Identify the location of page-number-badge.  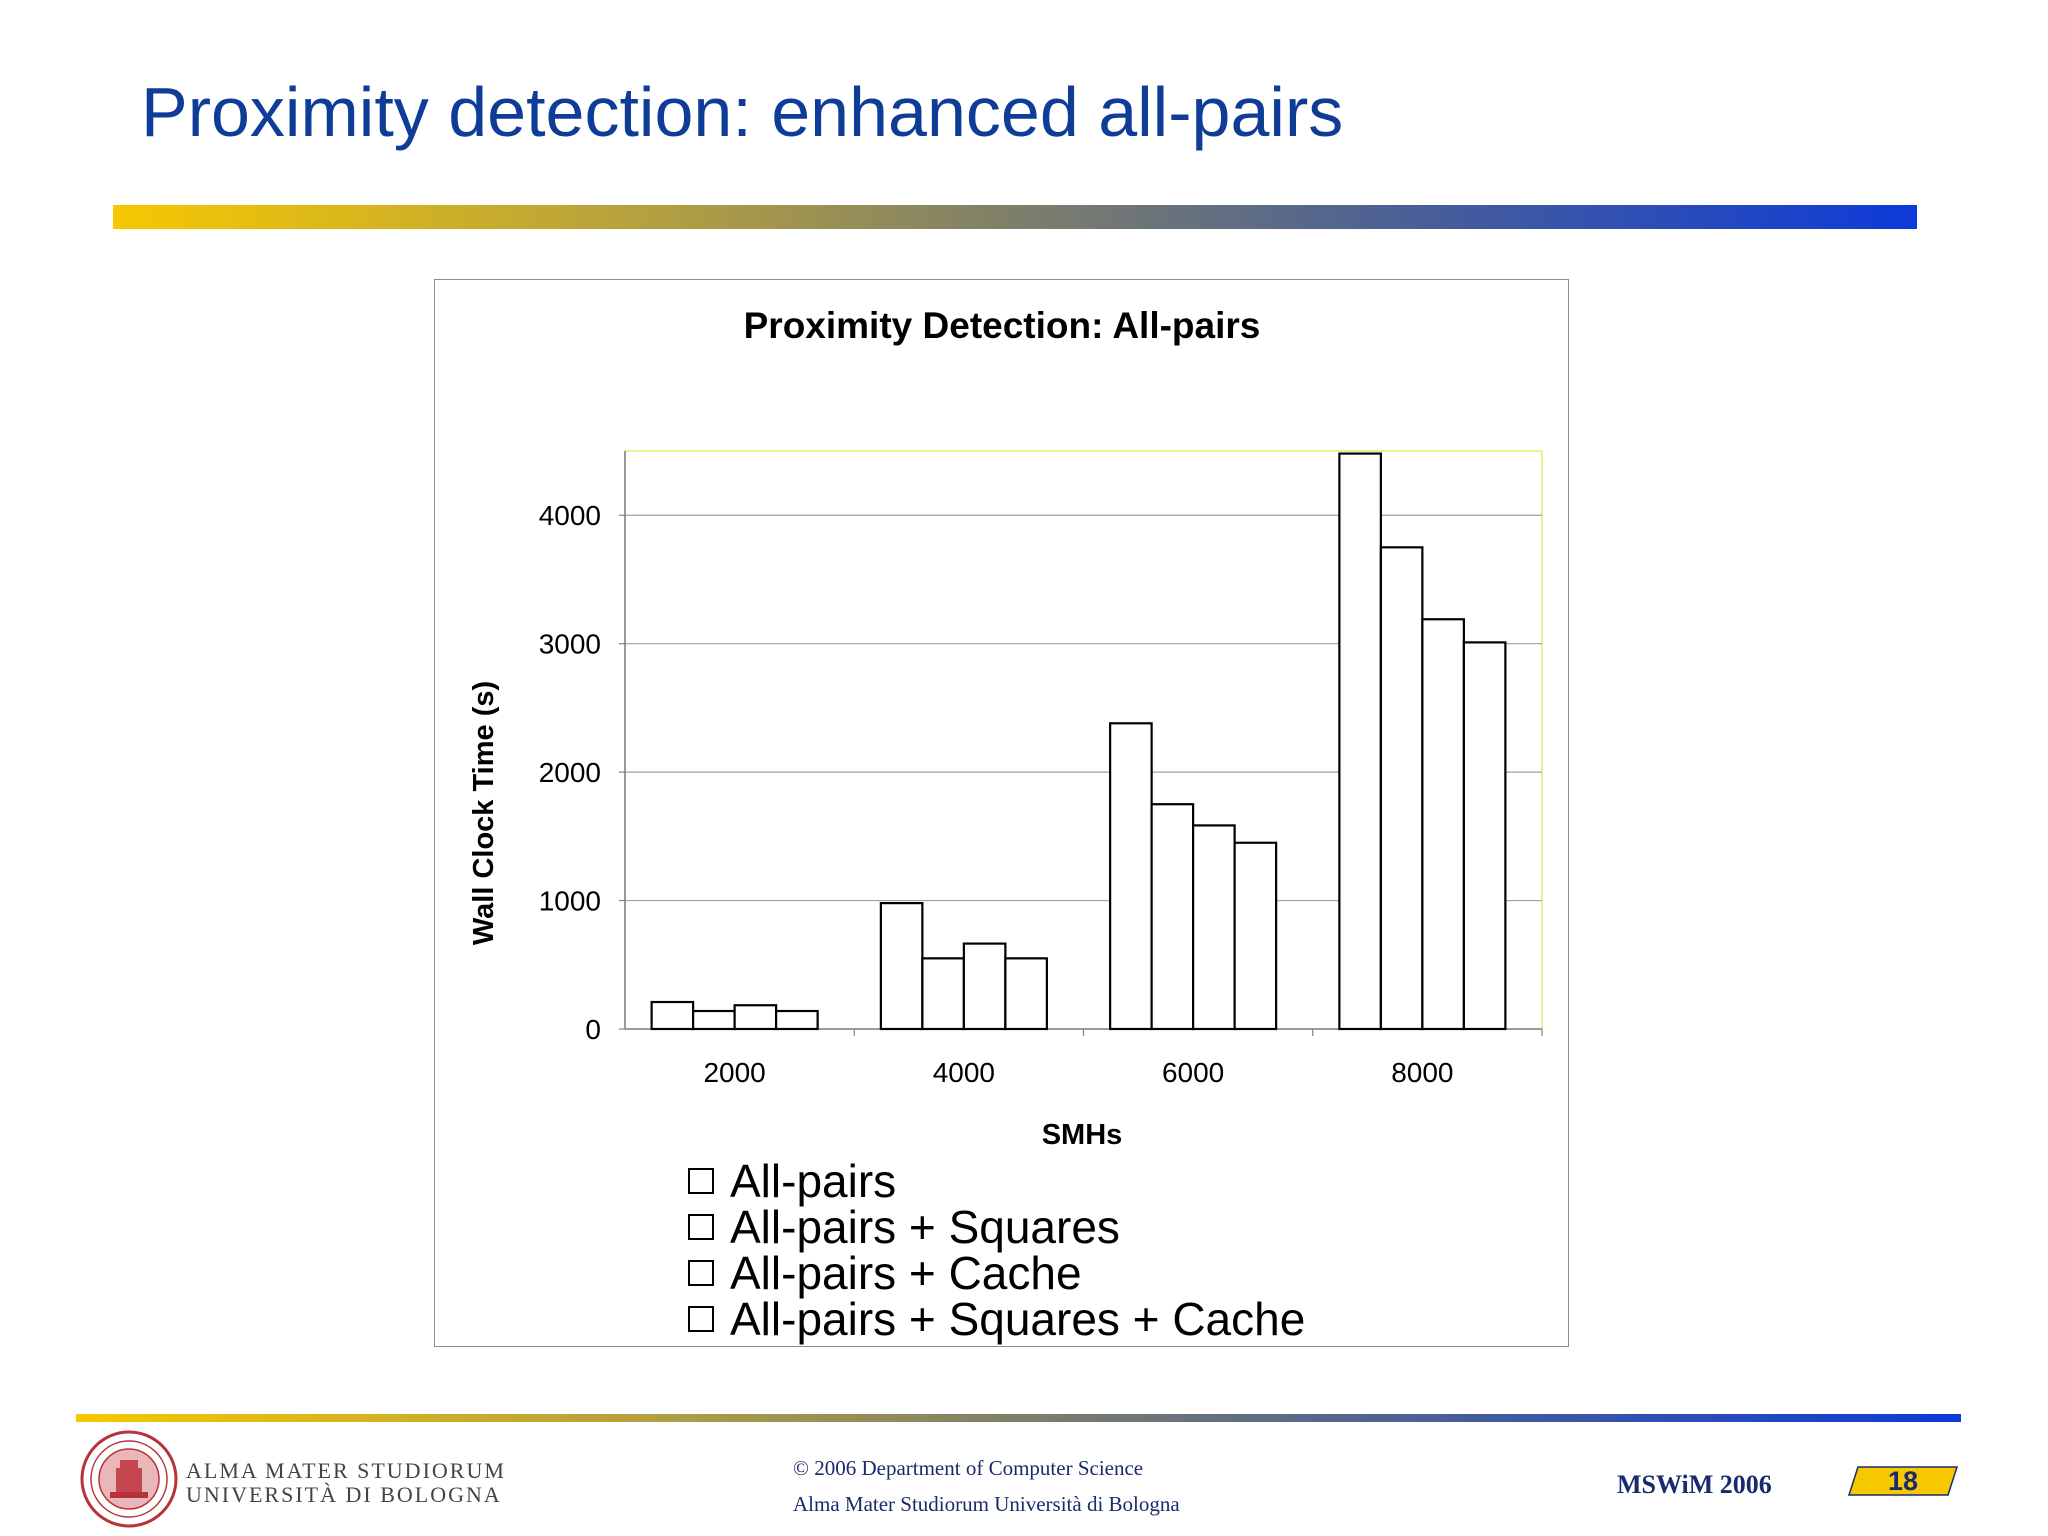
(1903, 1481).